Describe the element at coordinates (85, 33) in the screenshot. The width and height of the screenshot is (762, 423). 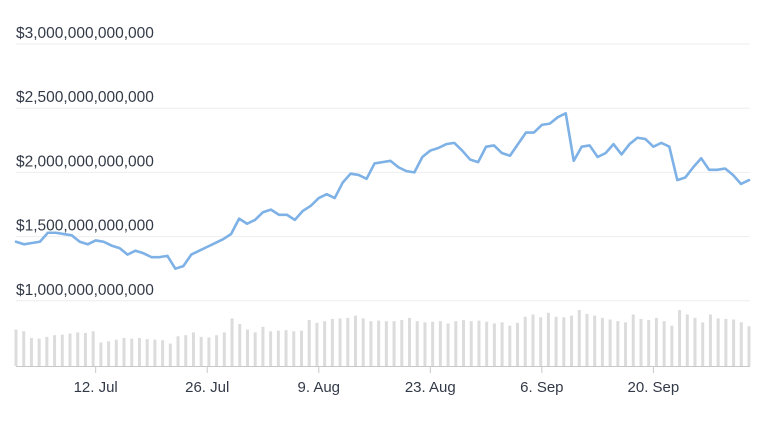
I see `y-tick-label: $3,000,000,000,000` at that location.